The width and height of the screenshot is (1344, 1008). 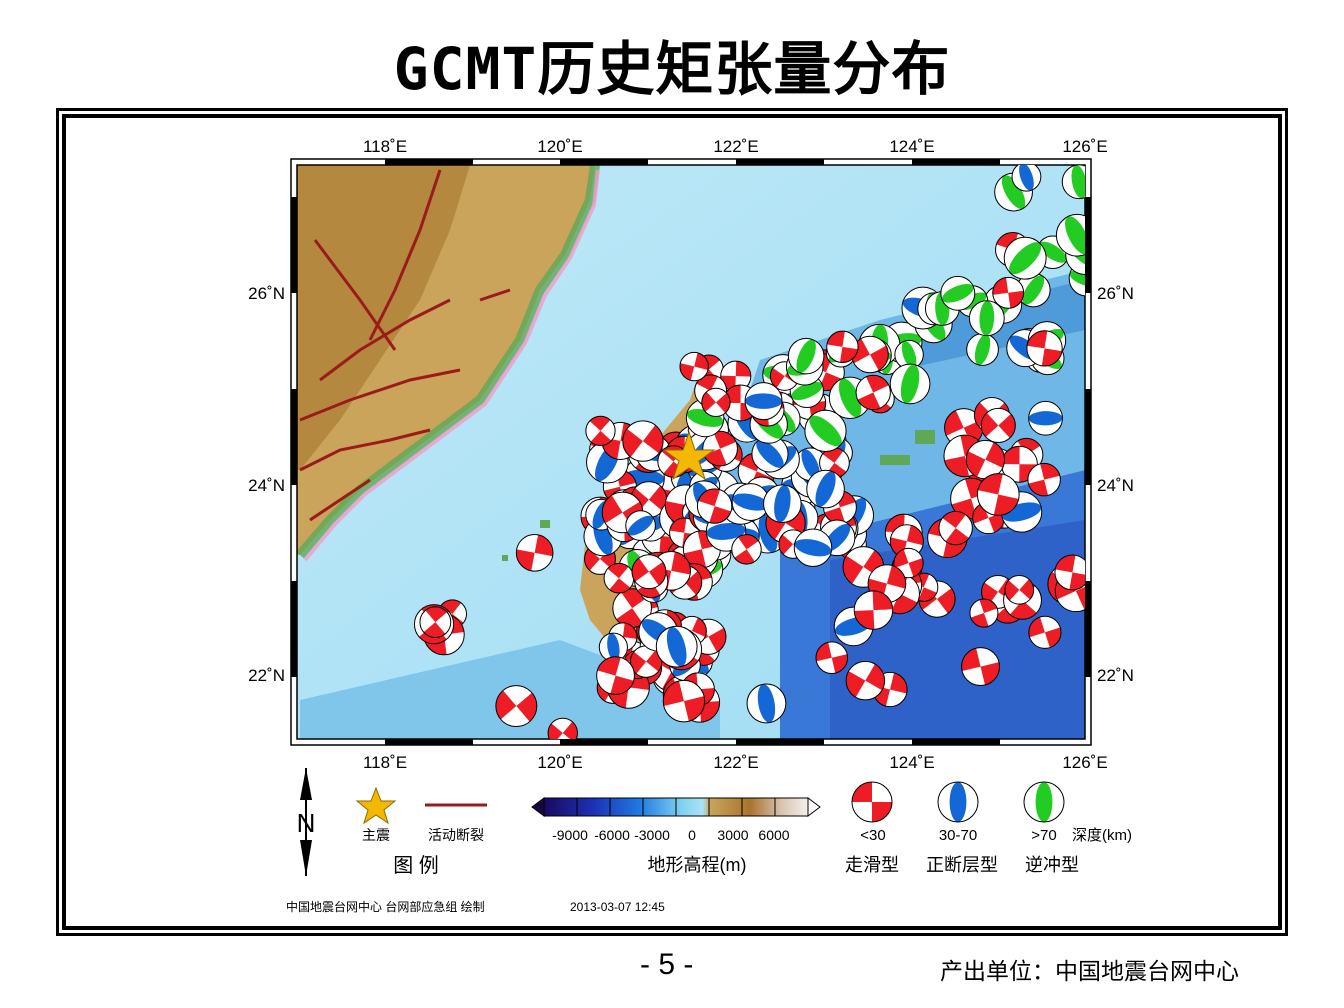 I want to click on colorbar-title: 地形高程(m), so click(x=697, y=865).